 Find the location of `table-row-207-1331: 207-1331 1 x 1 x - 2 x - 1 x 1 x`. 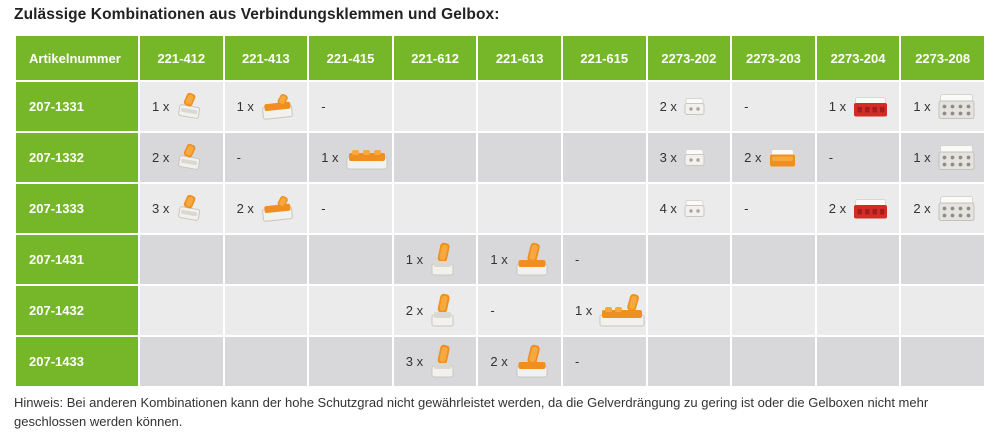

table-row-207-1331: 207-1331 1 x 1 x - 2 x - 1 x 1 x is located at coordinates (500, 106).